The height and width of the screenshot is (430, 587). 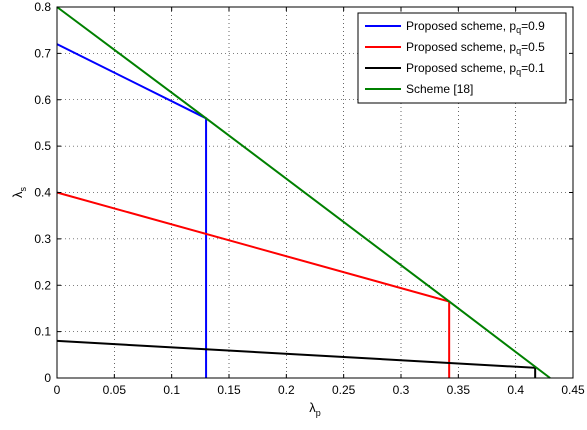 I want to click on y-axis-label-sub: s, so click(x=23, y=189).